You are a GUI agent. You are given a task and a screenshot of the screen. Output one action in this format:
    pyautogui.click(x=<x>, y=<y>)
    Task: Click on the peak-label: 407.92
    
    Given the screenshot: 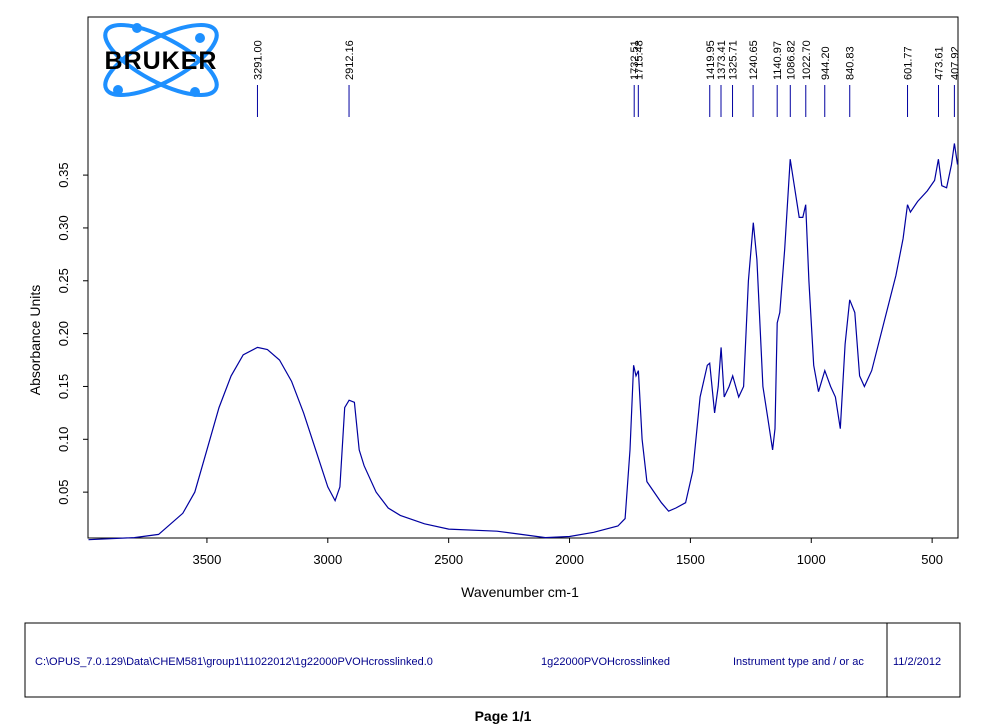 What is the action you would take?
    pyautogui.click(x=955, y=63)
    